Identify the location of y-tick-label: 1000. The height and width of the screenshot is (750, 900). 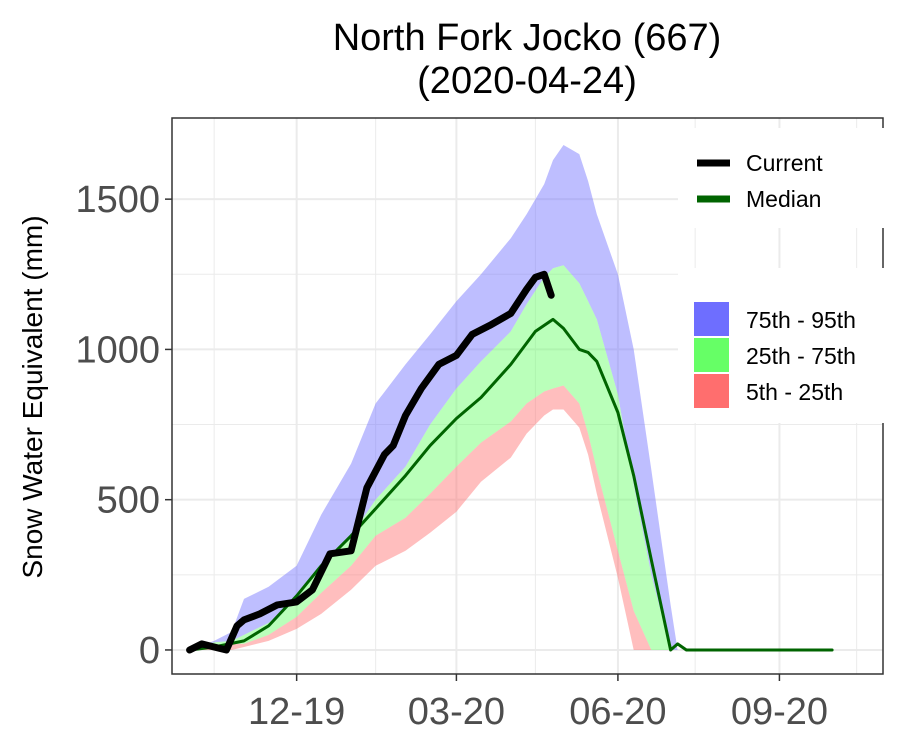
(117, 350).